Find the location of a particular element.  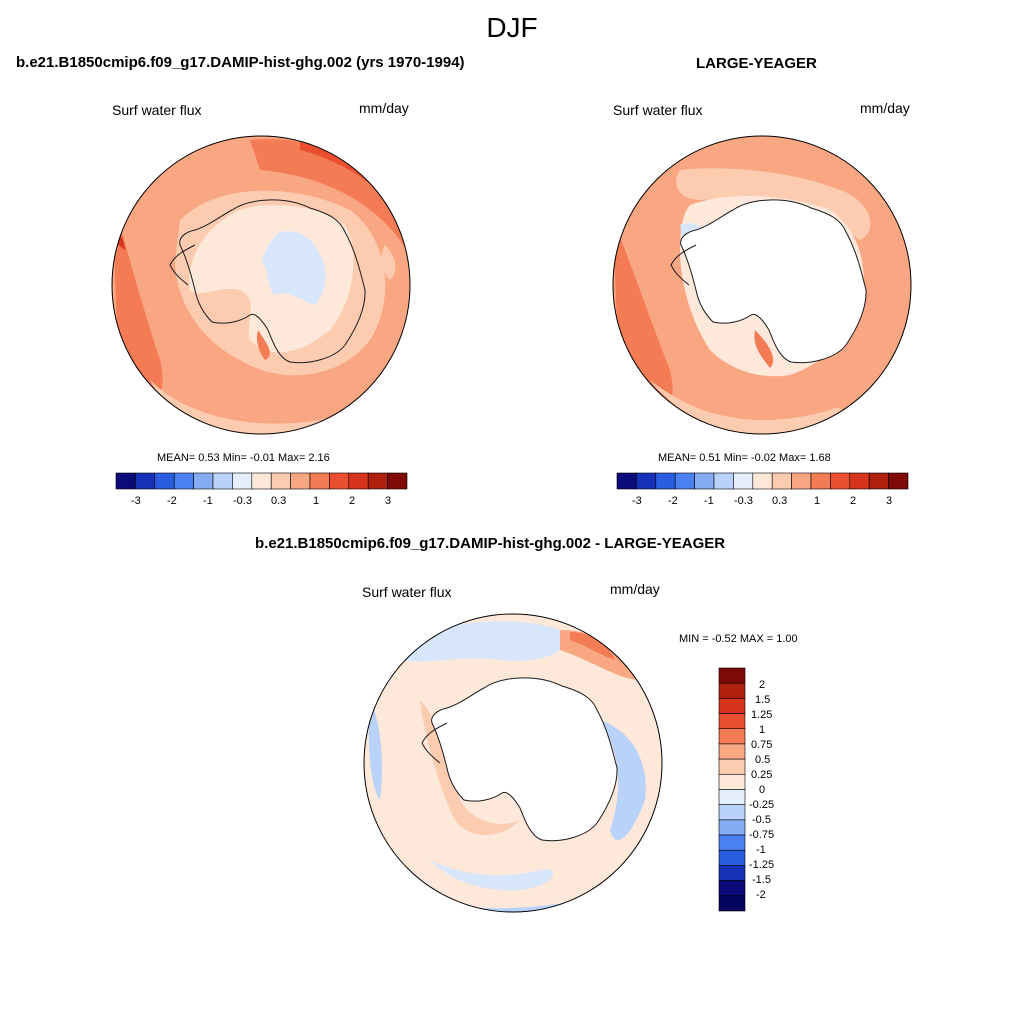

units-label-obs: mm/day is located at coordinates (885, 108).